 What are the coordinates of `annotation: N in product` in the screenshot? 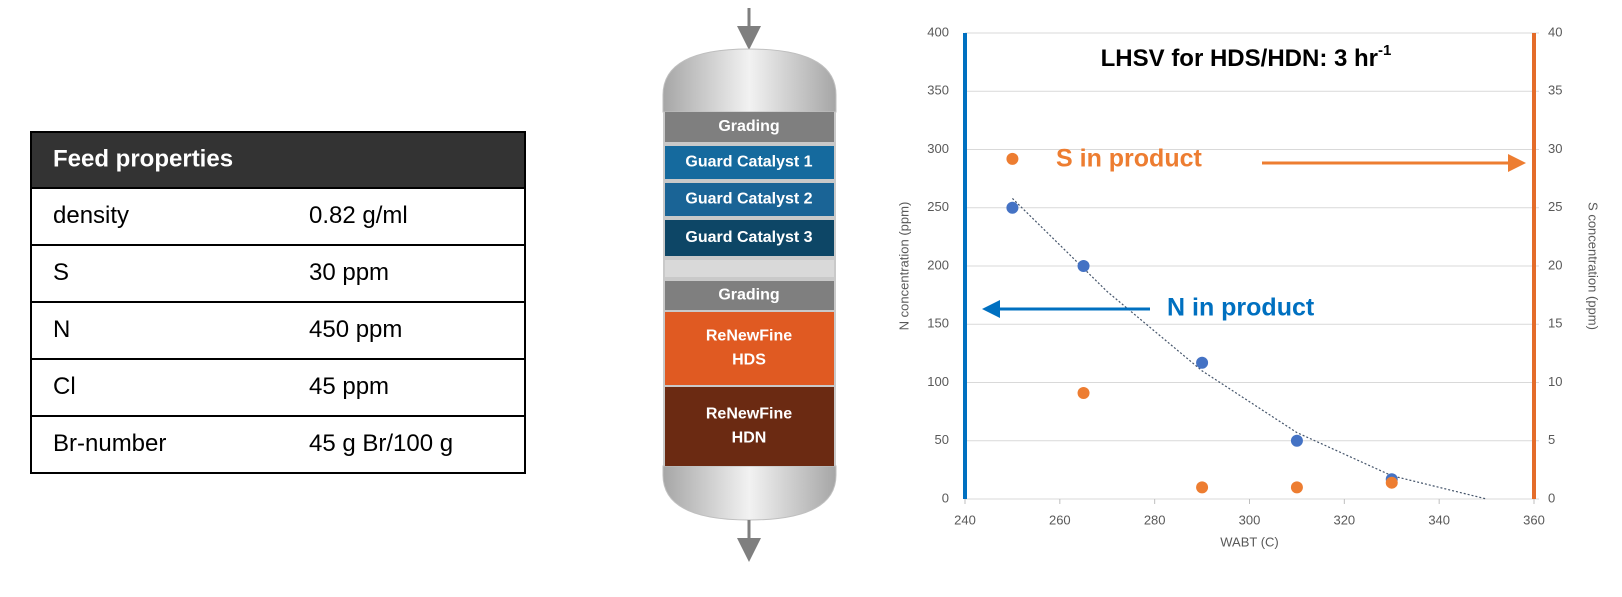 It's located at (1241, 308).